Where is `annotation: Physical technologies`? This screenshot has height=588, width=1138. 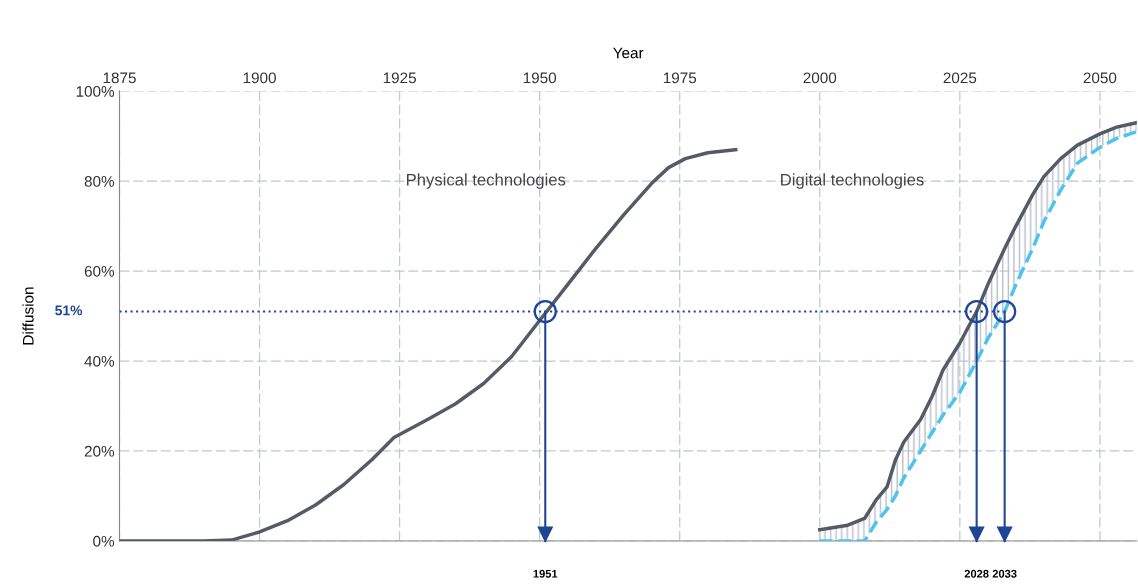
annotation: Physical technologies is located at coordinates (486, 181).